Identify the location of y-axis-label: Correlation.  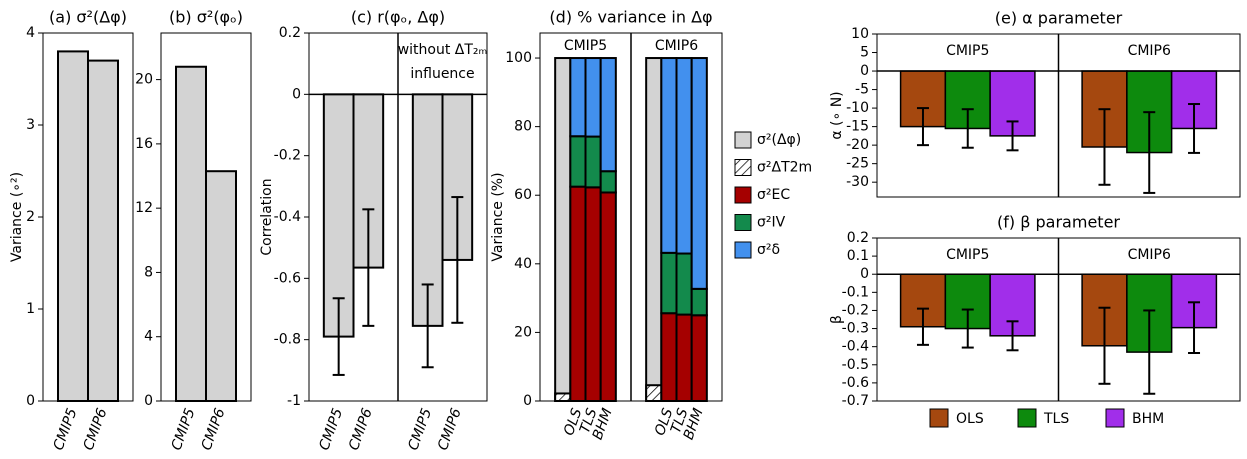
(267, 216).